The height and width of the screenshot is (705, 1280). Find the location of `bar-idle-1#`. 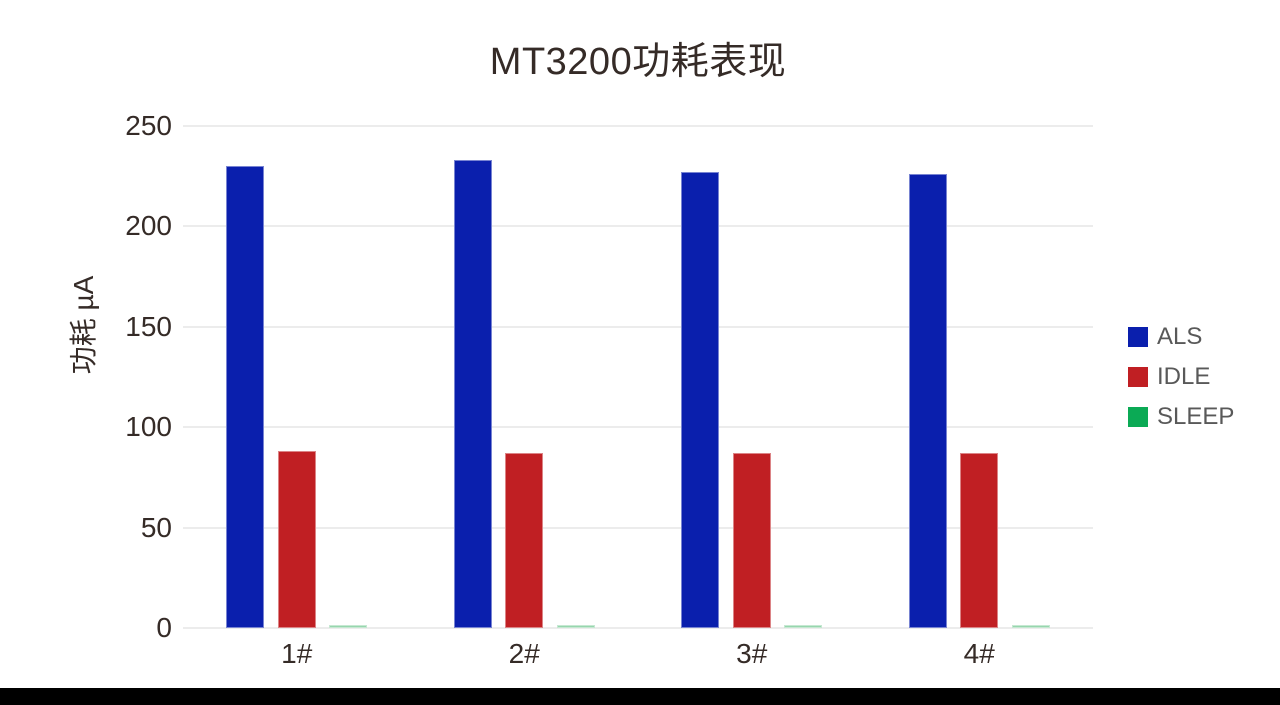

bar-idle-1# is located at coordinates (296, 539).